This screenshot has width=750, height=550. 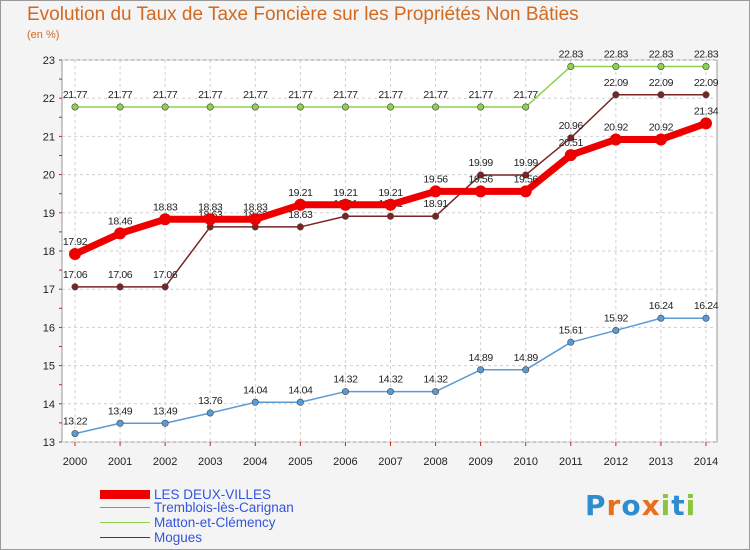 What do you see at coordinates (210, 401) in the screenshot?
I see `data-label: 13.76` at bounding box center [210, 401].